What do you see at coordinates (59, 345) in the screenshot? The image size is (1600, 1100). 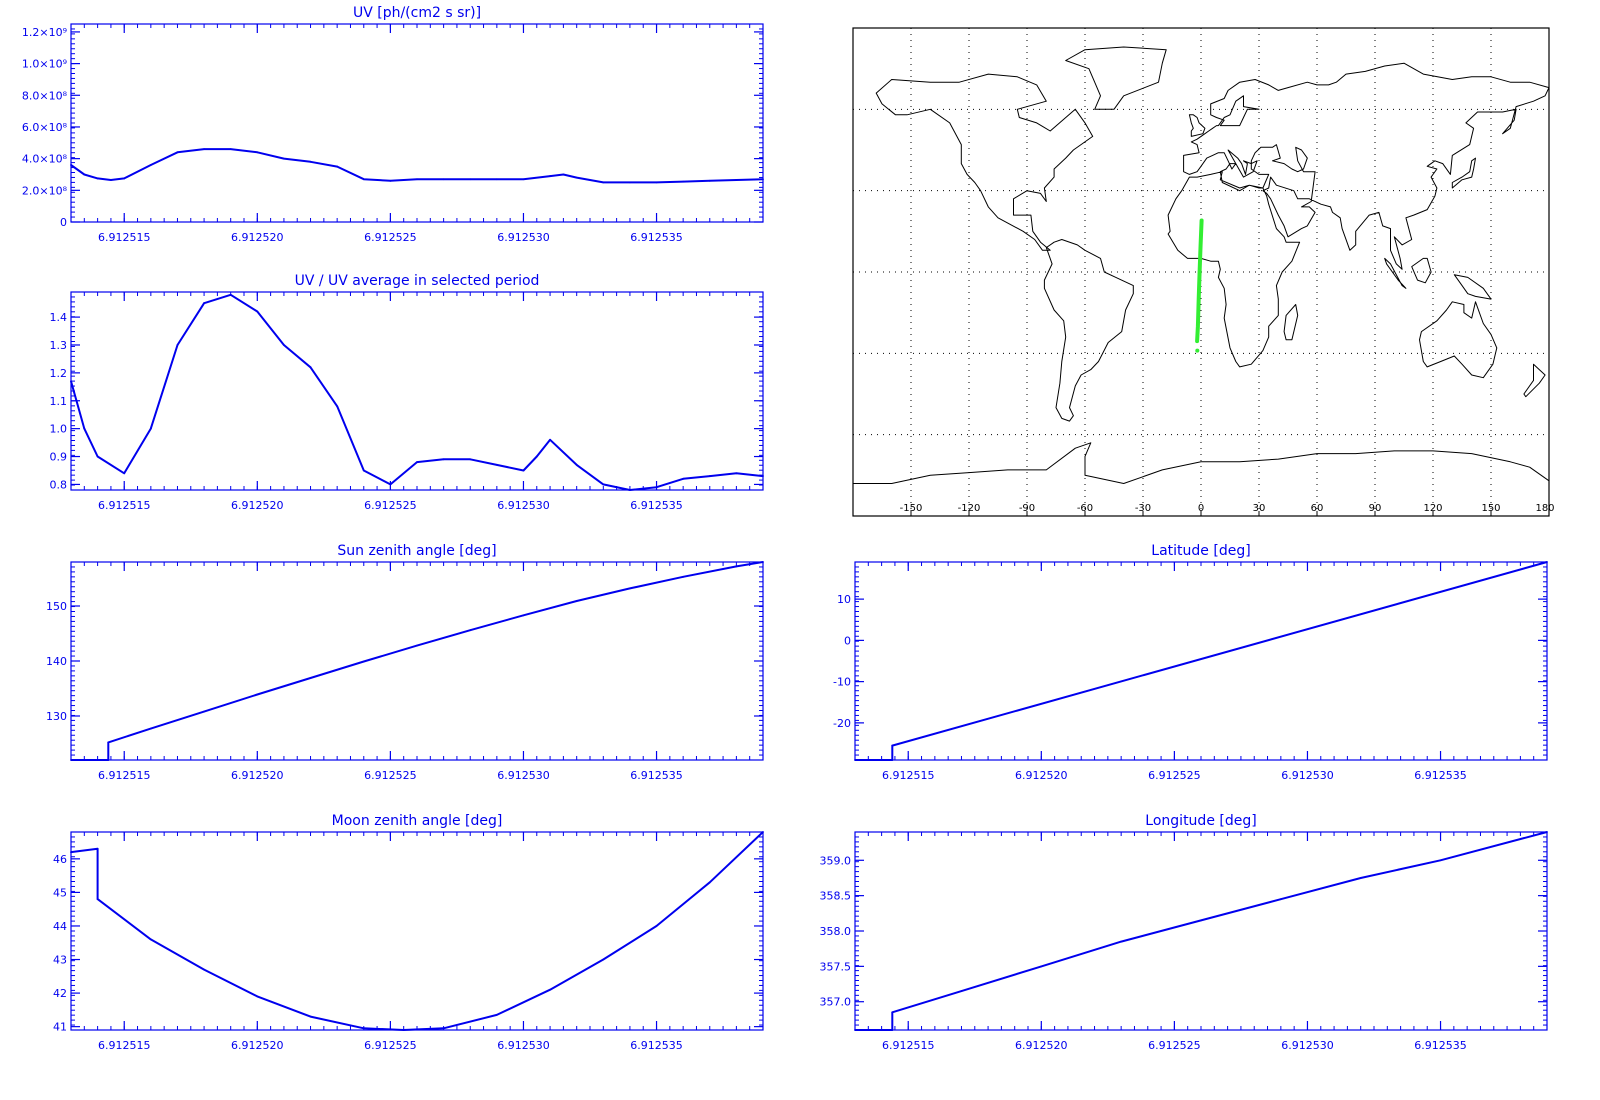 I see `uvratio-y-tick-label: 1.3` at bounding box center [59, 345].